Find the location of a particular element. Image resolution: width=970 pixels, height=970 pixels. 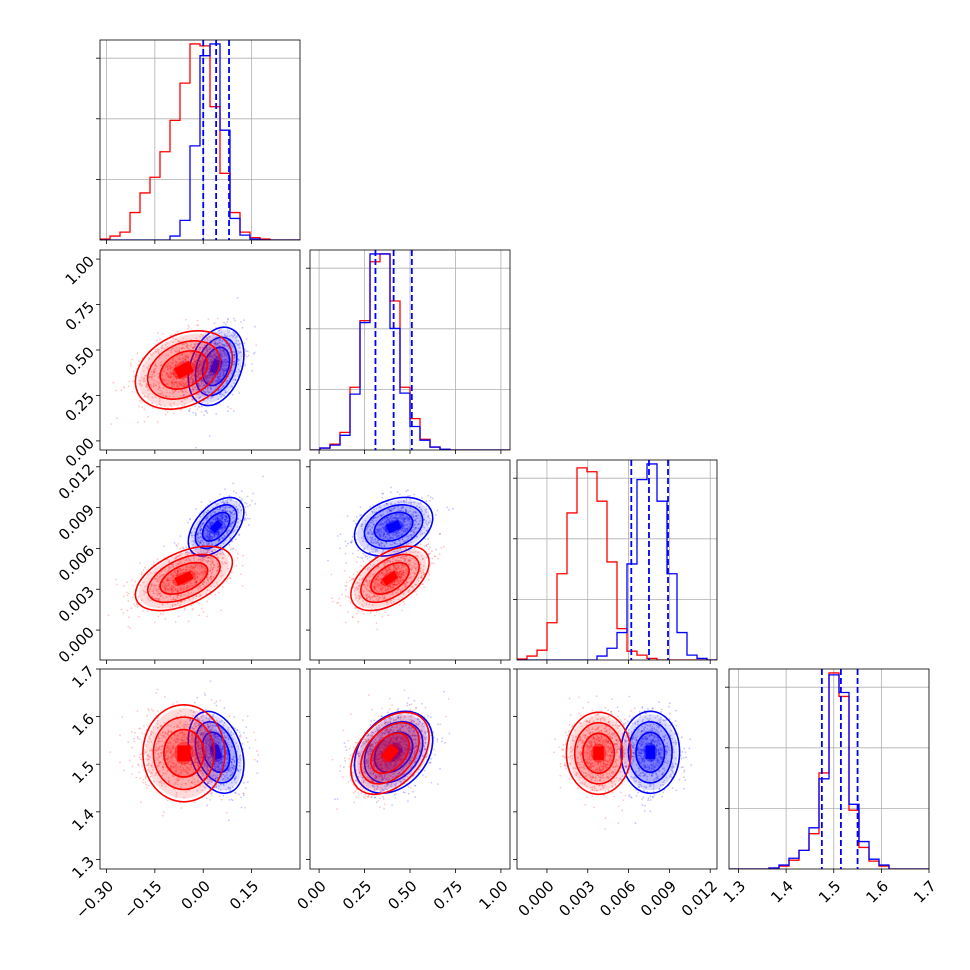

y-tick-label: 0.75 is located at coordinates (80, 316).